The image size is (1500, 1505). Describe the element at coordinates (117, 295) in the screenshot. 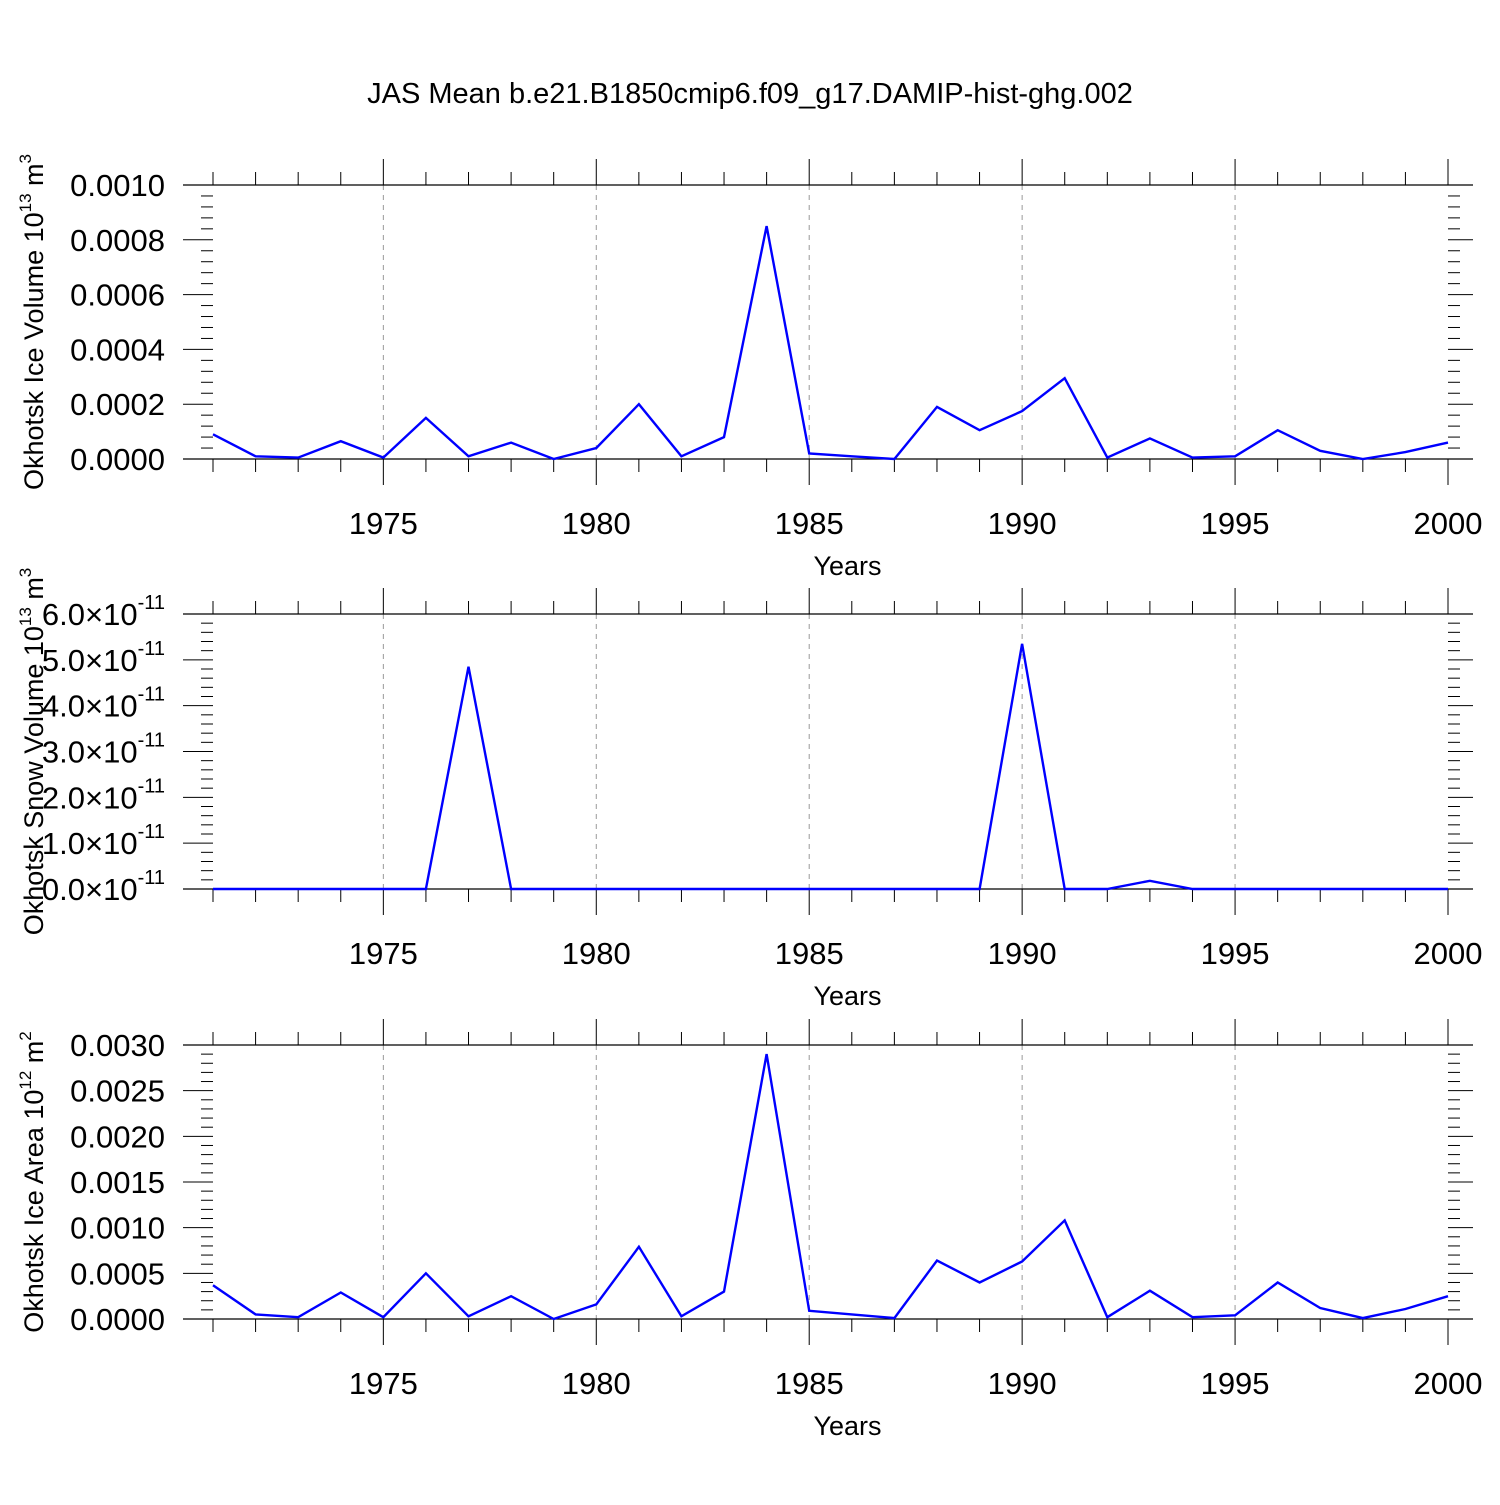

I see `y-tick-label: 0.0006` at that location.